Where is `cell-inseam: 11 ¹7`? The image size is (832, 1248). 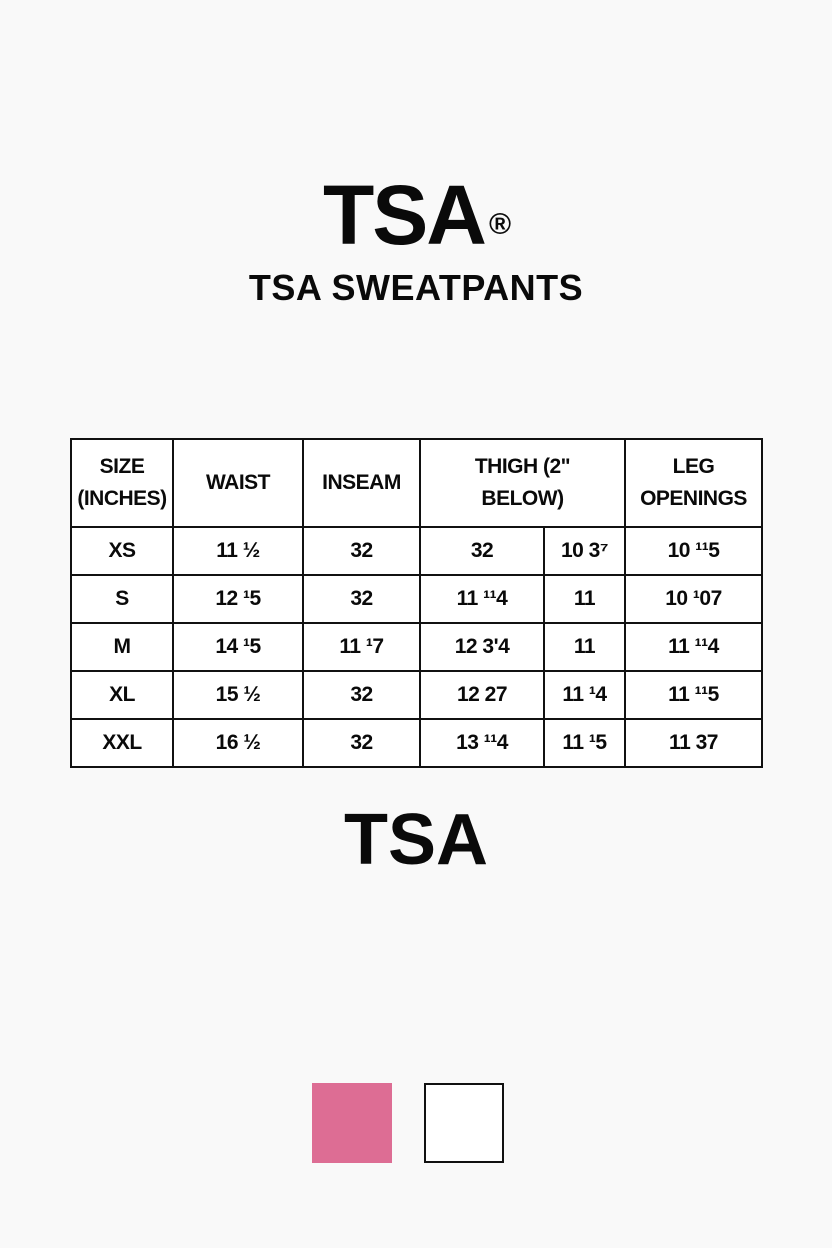 cell-inseam: 11 ¹7 is located at coordinates (361, 647).